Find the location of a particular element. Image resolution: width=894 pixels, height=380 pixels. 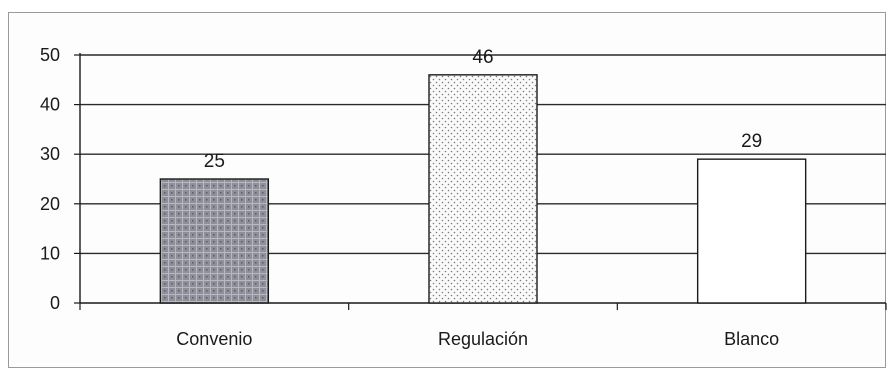

y-tick-label: 20 is located at coordinates (50, 204).